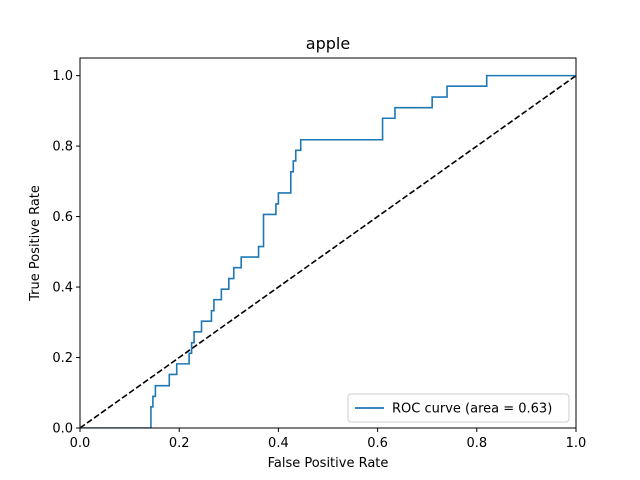 The width and height of the screenshot is (640, 480). What do you see at coordinates (66, 253) in the screenshot?
I see `y-axis-ticks: 0.0 0.2 0.4 0.6 0.8 1.0` at bounding box center [66, 253].